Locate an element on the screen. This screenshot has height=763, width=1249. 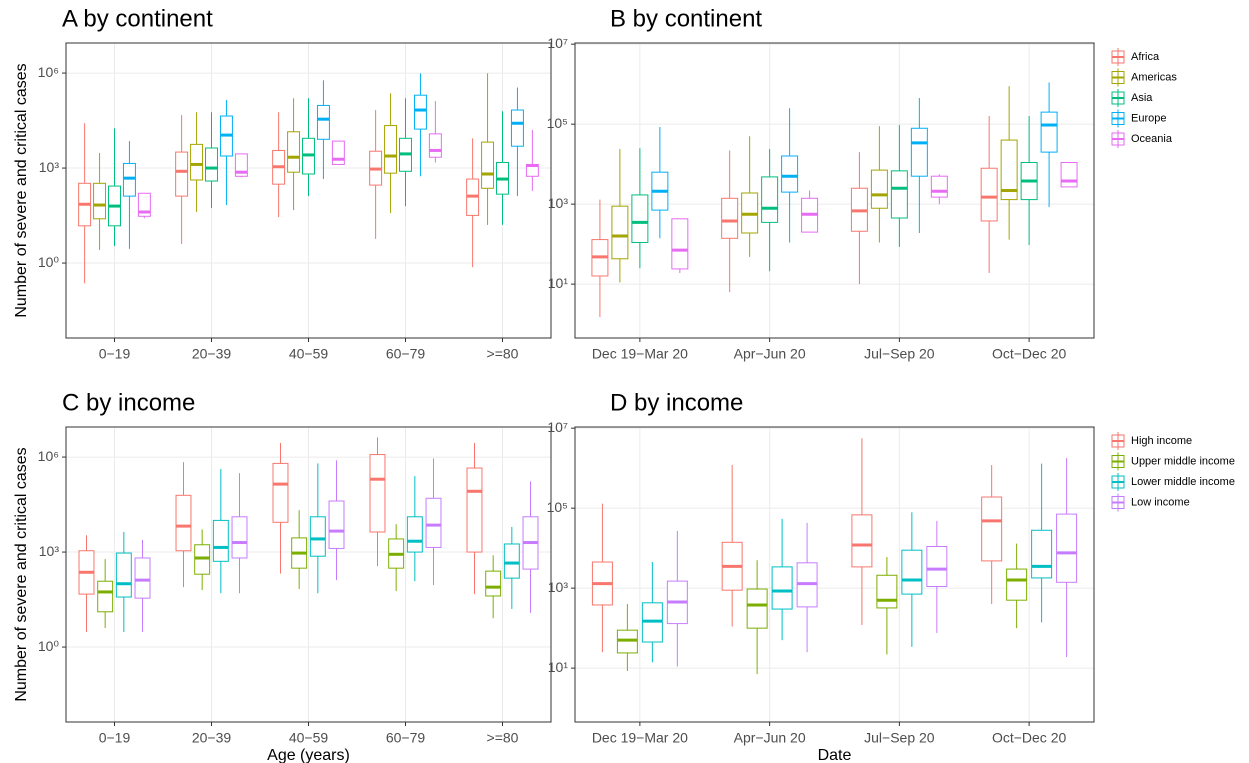
chart-title: C by income is located at coordinates (128, 402).